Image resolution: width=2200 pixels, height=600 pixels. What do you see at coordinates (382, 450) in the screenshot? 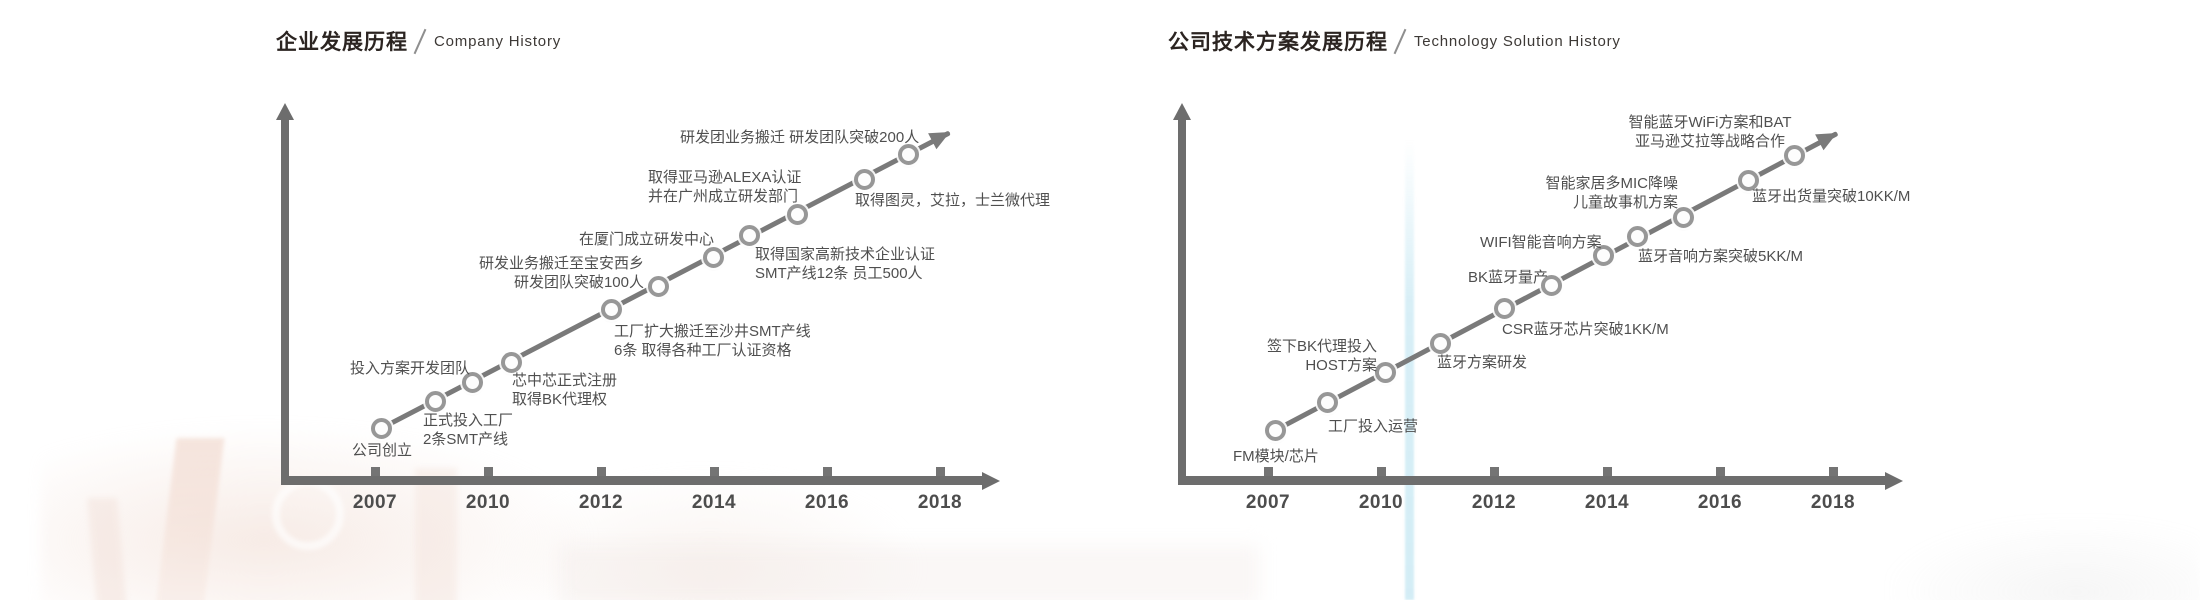
I see `milestone-label: 公司创立` at bounding box center [382, 450].